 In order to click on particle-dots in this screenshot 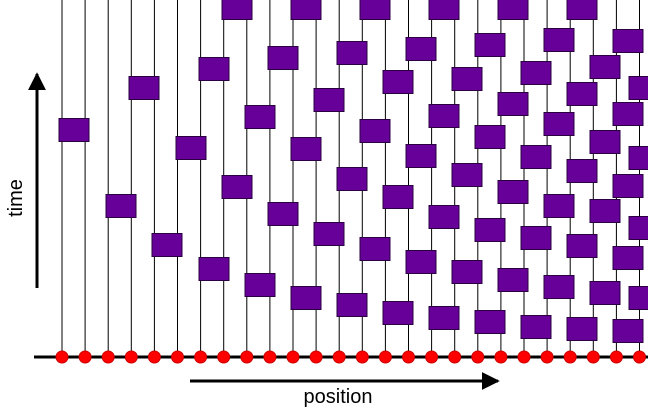, I will do `click(350, 357)`.